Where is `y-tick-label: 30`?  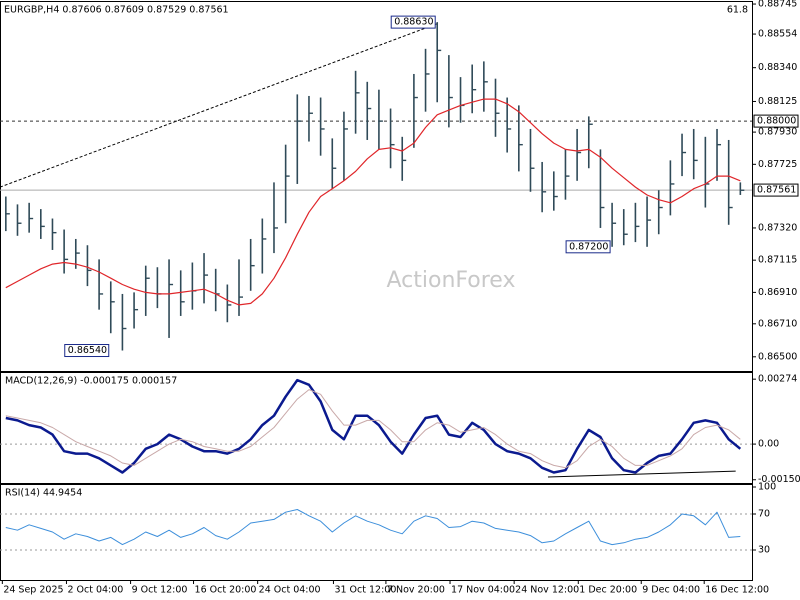
y-tick-label: 30 is located at coordinates (764, 550).